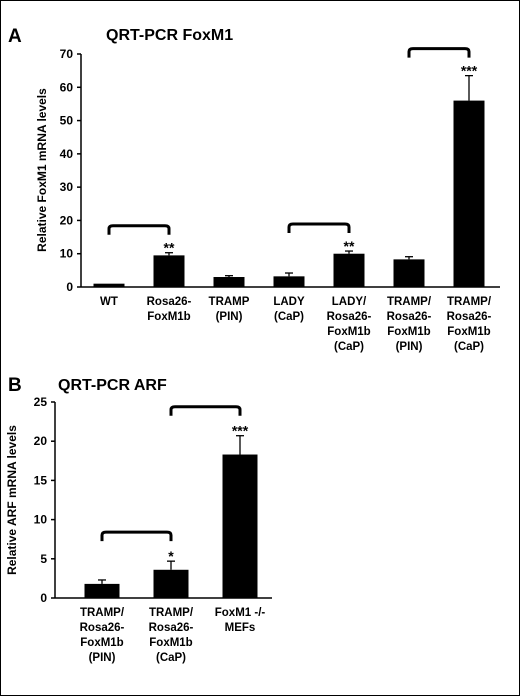  I want to click on panel-b-y-tick-label: 15, so click(41, 480).